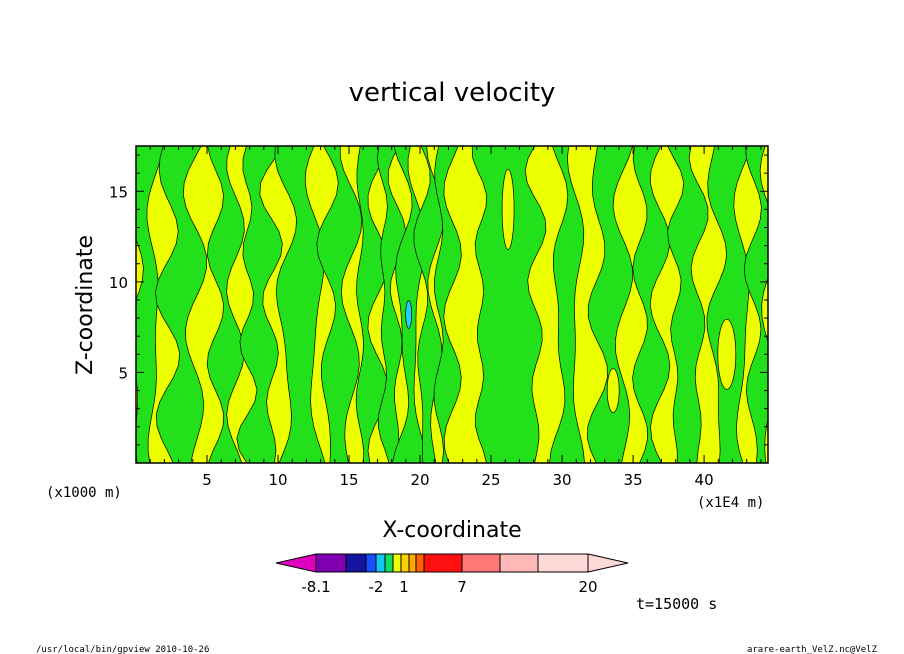 This screenshot has height=654, width=904. I want to click on y-tick-label: 5, so click(123, 373).